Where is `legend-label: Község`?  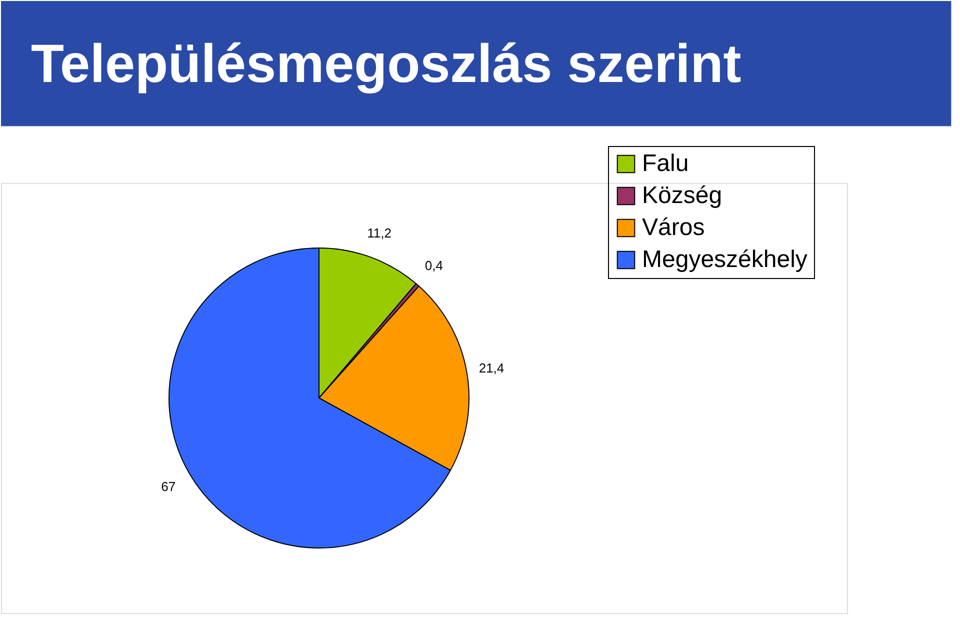
legend-label: Község is located at coordinates (682, 195).